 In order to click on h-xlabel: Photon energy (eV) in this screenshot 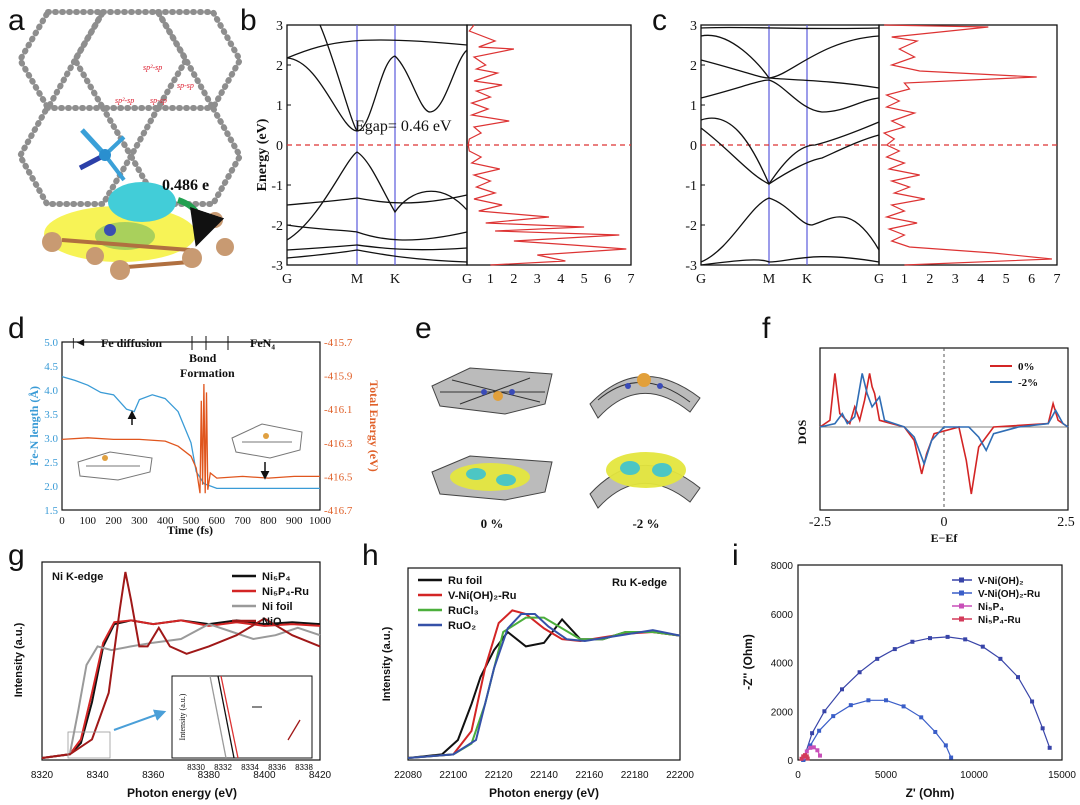, I will do `click(544, 793)`.